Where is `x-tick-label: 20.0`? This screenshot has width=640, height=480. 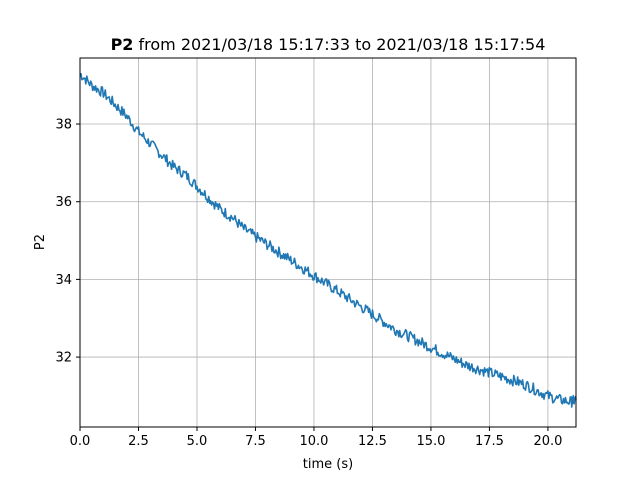
x-tick-label: 20.0 is located at coordinates (547, 441).